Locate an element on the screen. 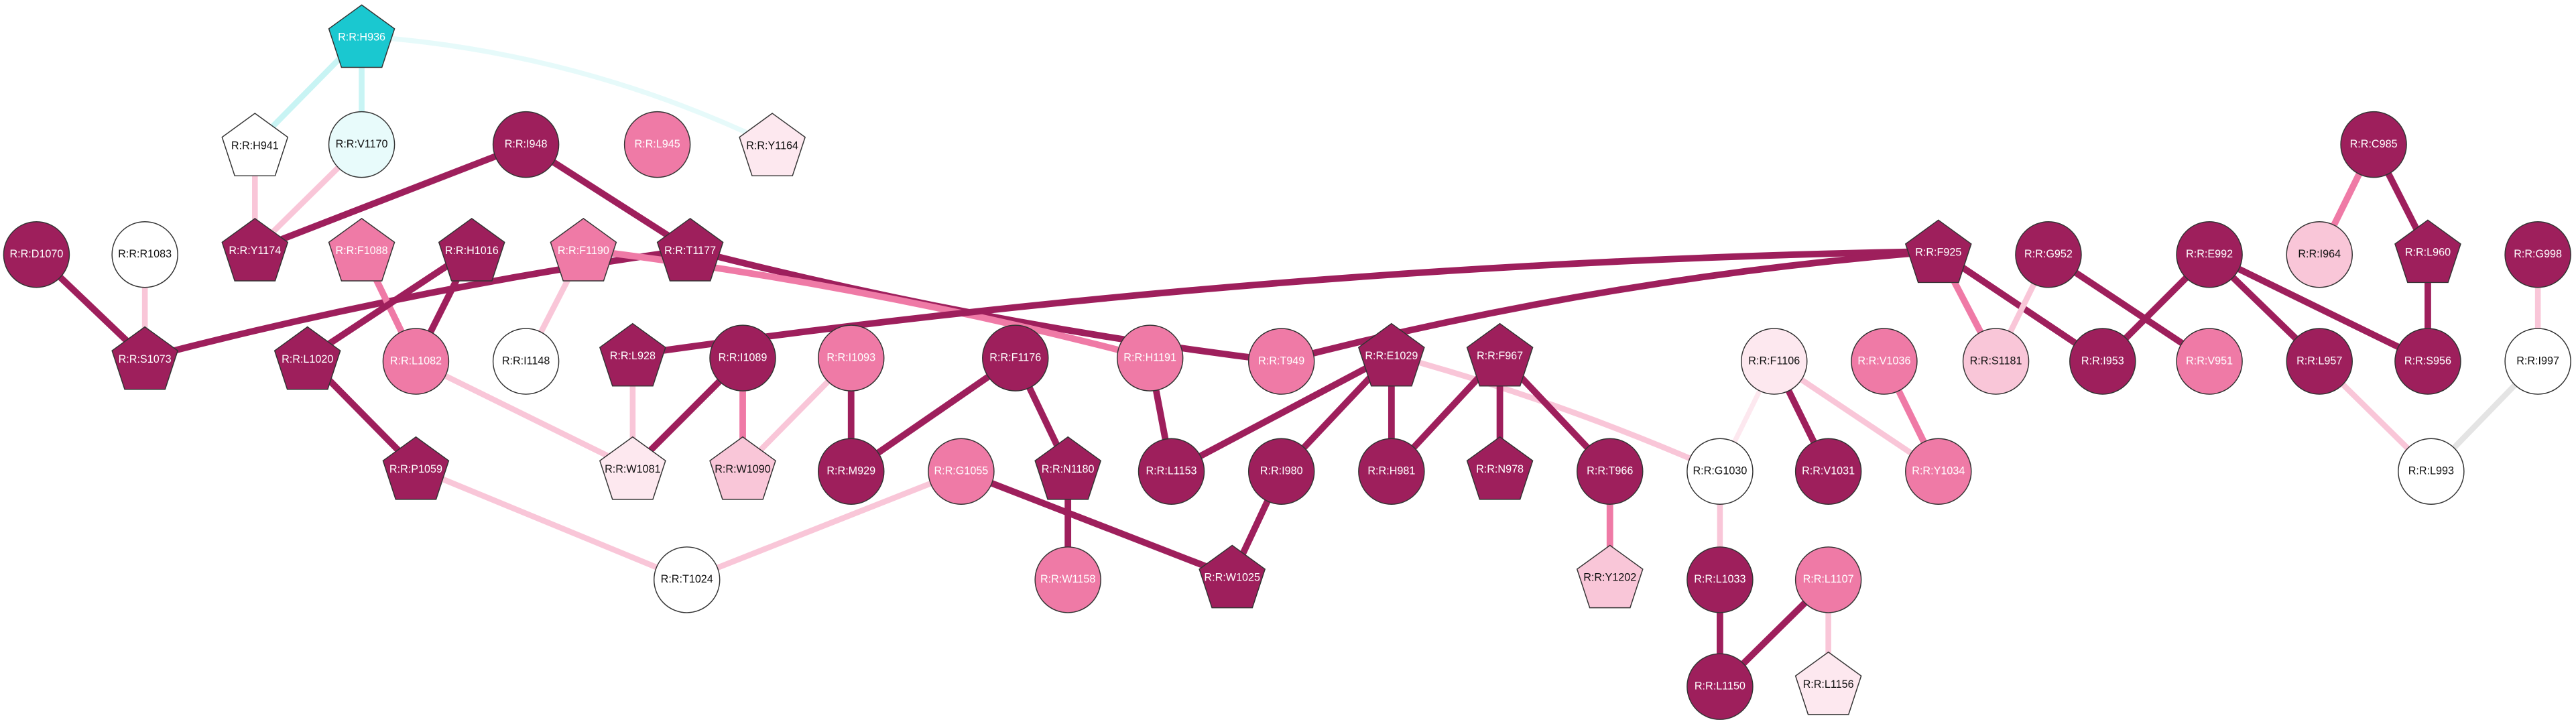 This screenshot has width=2576, height=726. node-label: R:R:L957 is located at coordinates (2319, 361).